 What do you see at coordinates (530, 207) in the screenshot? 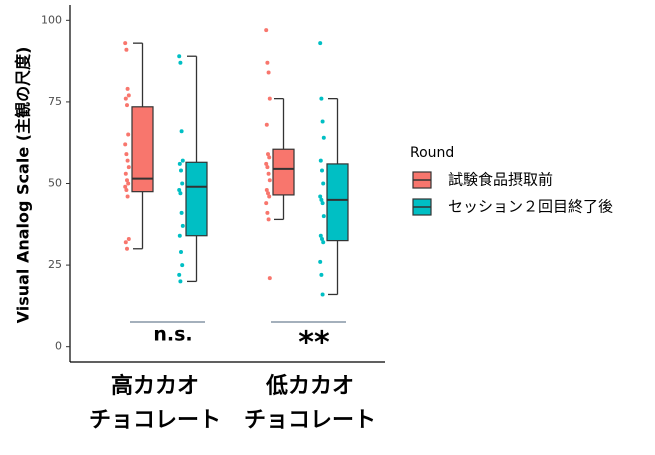
I see `legend-label: セッション２回目終了後` at bounding box center [530, 207].